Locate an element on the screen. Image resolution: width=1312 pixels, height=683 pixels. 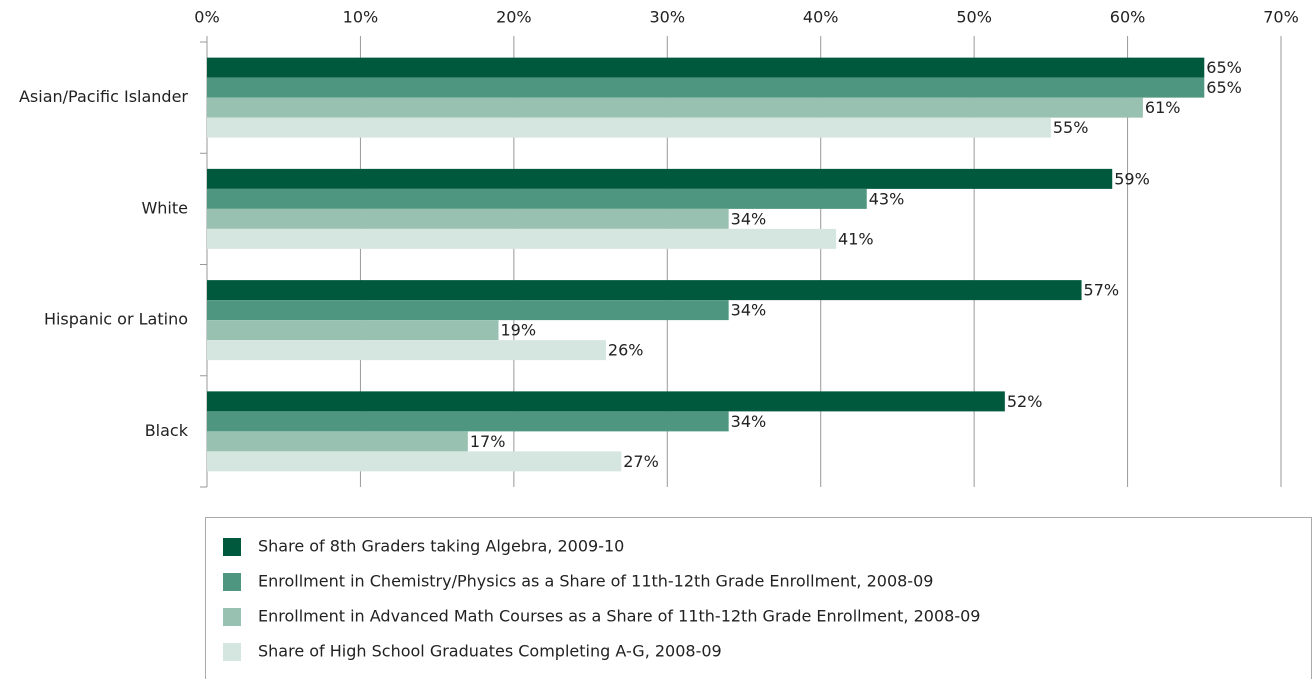
y-tick-label: Black is located at coordinates (167, 430).